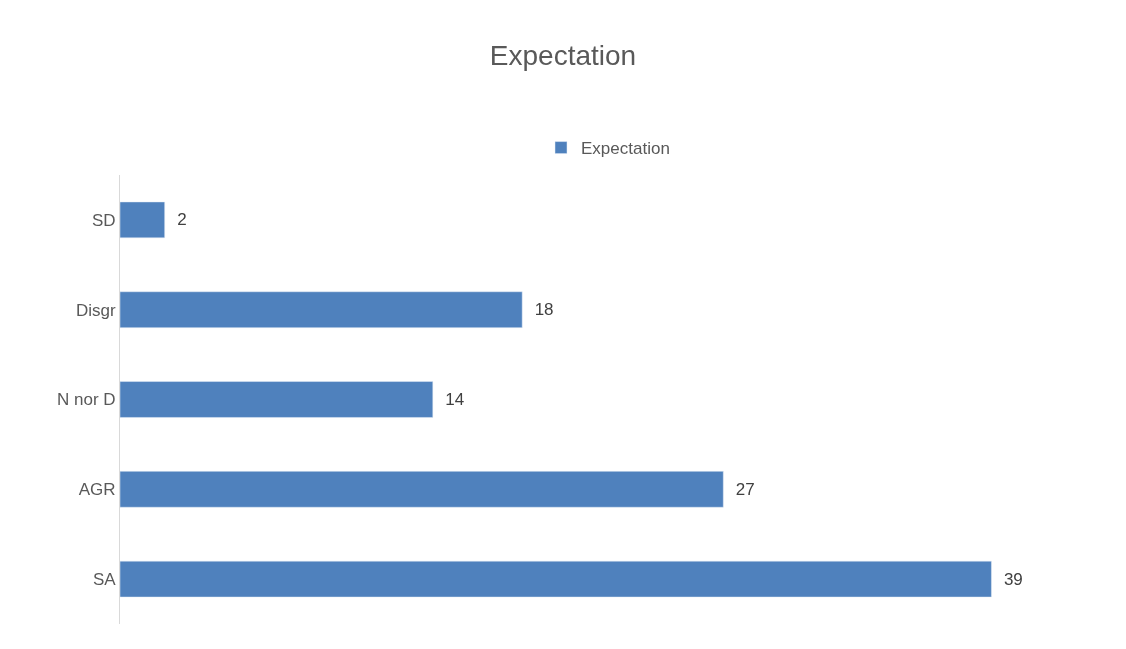  What do you see at coordinates (625, 149) in the screenshot?
I see `legend-label: Expectation` at bounding box center [625, 149].